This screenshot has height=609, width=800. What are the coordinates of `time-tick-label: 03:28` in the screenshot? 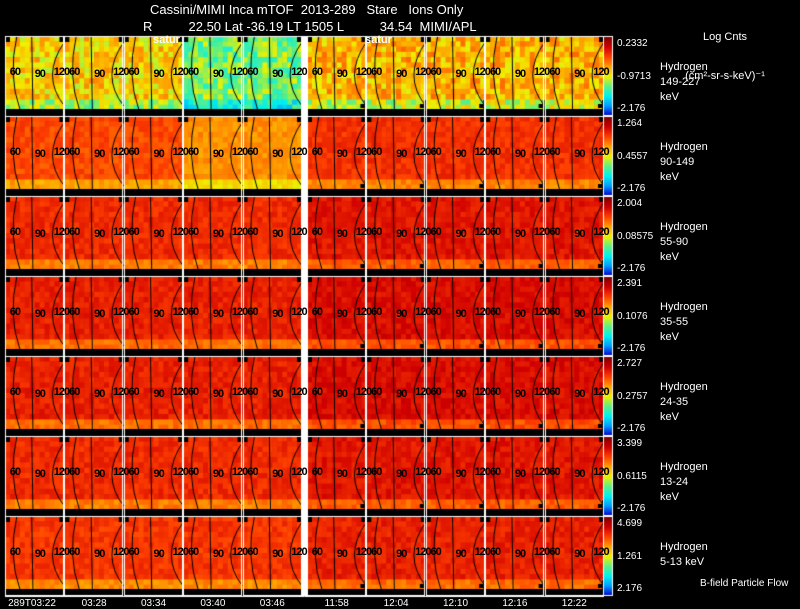 It's located at (94, 603).